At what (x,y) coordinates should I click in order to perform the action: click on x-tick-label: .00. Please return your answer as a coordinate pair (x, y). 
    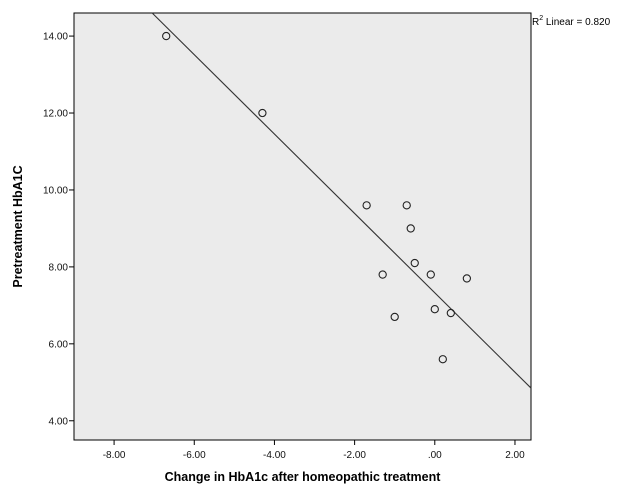
    Looking at the image, I should click on (435, 455).